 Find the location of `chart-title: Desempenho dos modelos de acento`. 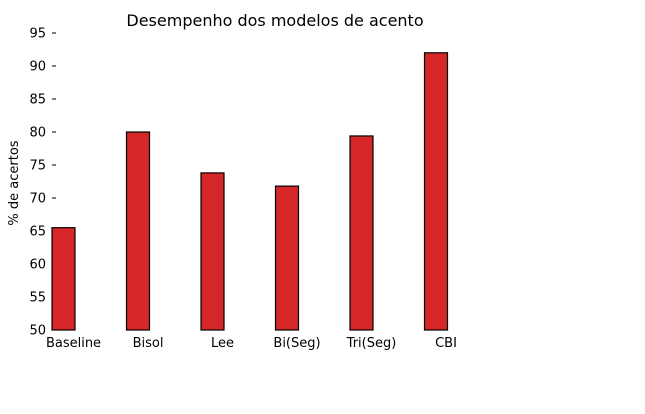

chart-title: Desempenho dos modelos de acento is located at coordinates (274, 20).